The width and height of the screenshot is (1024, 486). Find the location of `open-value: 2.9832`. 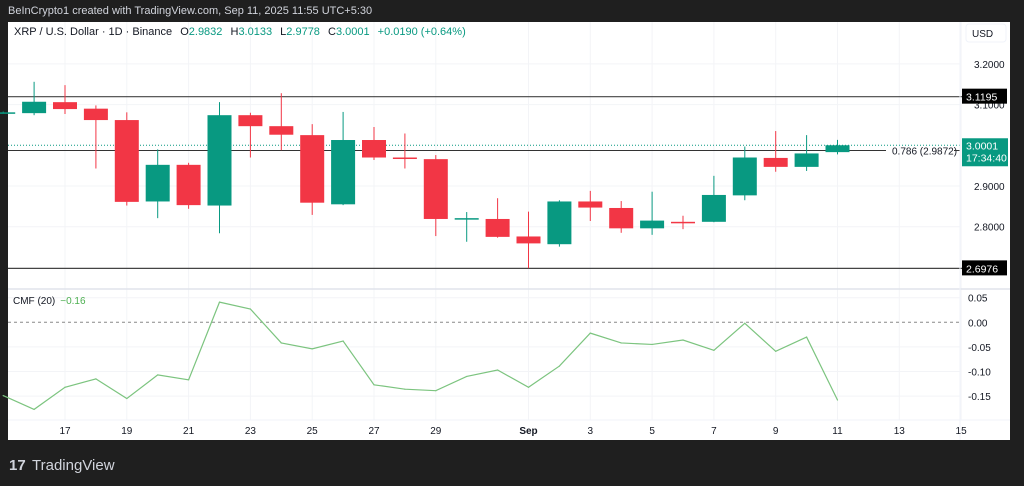

open-value: 2.9832 is located at coordinates (206, 32).